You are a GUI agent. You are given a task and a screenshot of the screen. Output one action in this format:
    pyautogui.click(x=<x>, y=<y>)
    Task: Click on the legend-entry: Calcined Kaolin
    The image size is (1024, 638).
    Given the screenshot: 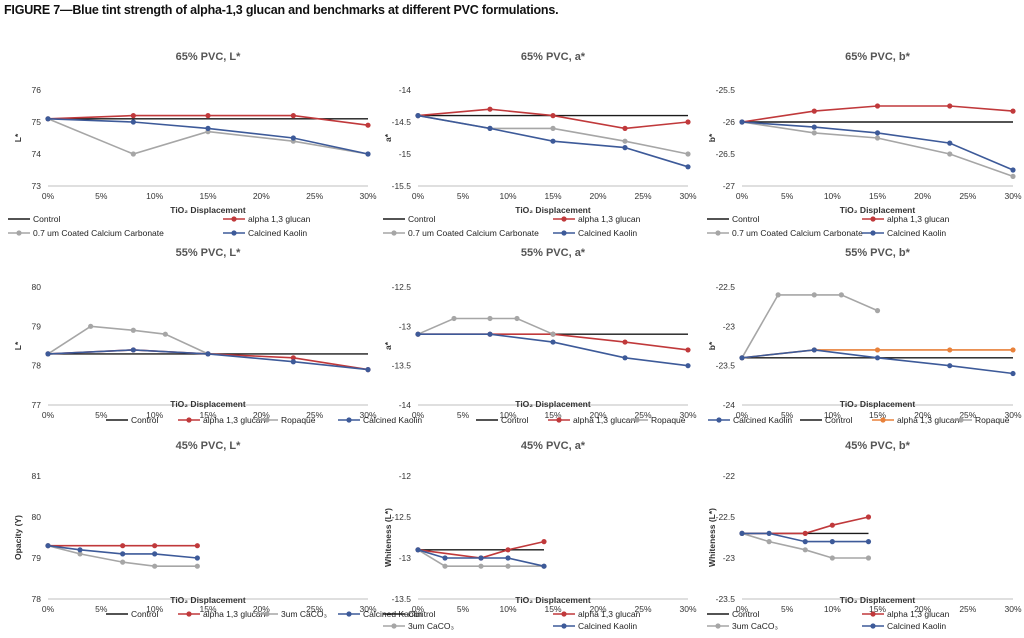 What is the action you would take?
    pyautogui.click(x=904, y=626)
    